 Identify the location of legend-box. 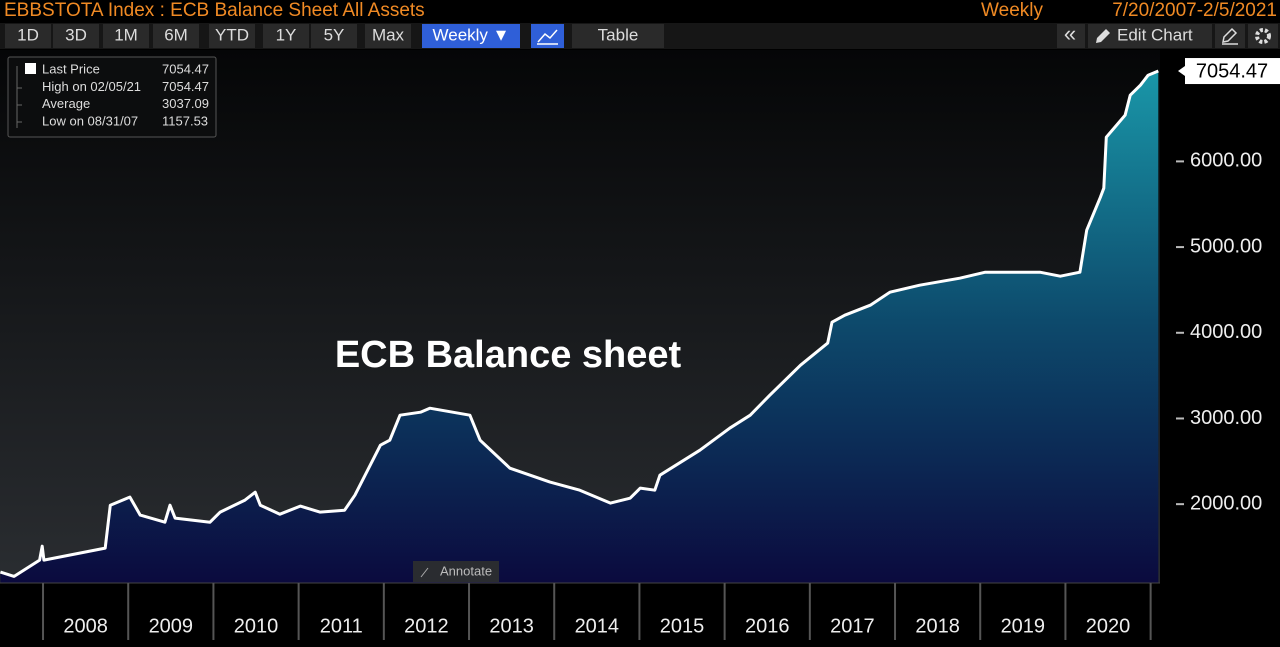
(112, 97).